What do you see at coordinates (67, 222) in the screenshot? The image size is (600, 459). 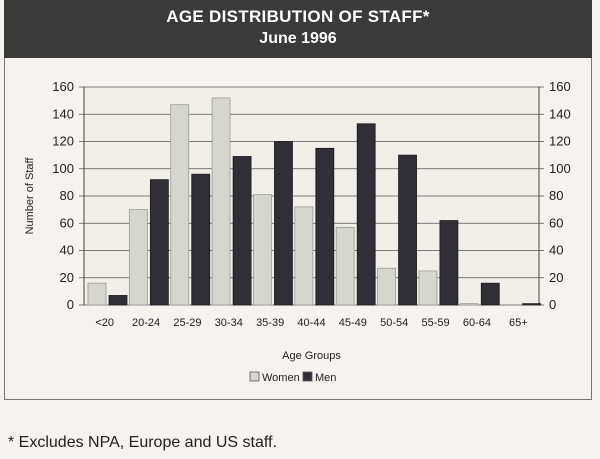 I see `y-tick-label-left: 60` at bounding box center [67, 222].